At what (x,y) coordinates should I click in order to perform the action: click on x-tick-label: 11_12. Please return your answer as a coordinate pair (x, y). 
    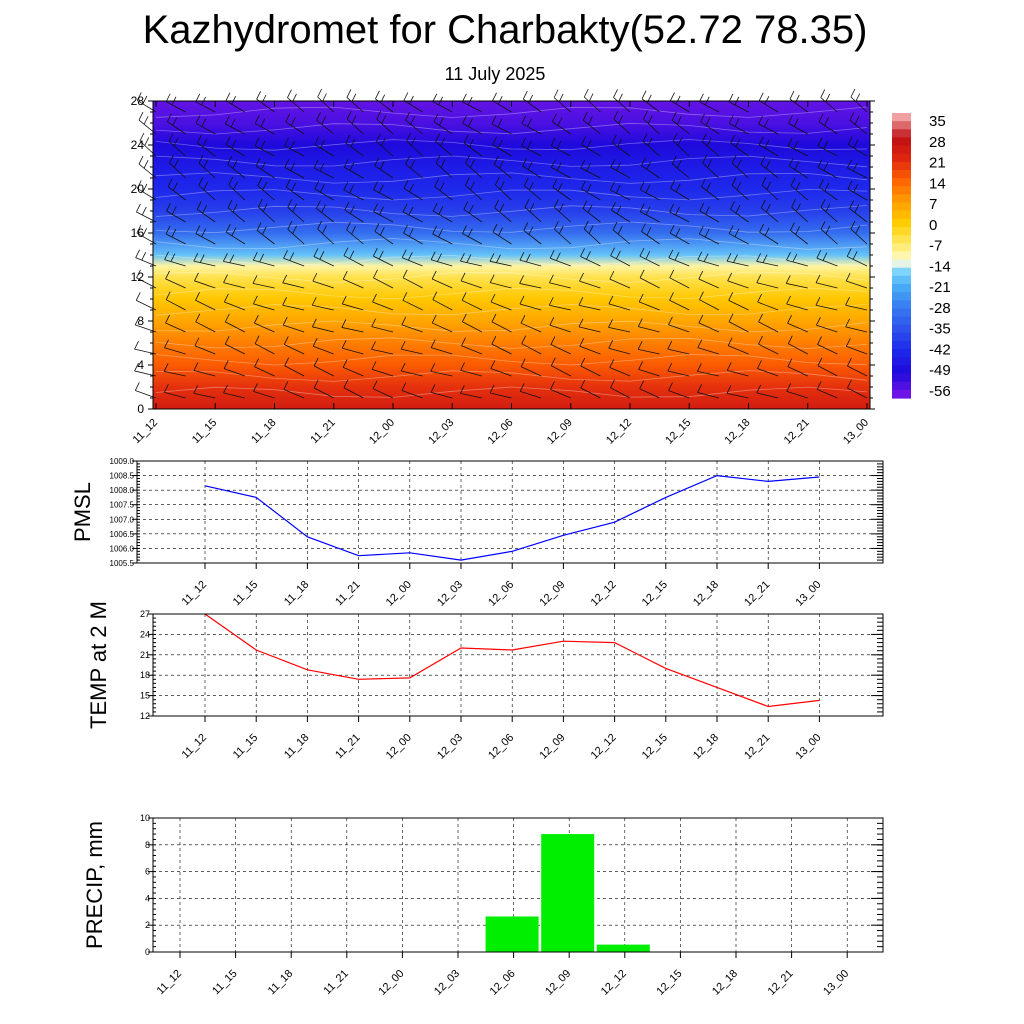
    Looking at the image, I should click on (170, 983).